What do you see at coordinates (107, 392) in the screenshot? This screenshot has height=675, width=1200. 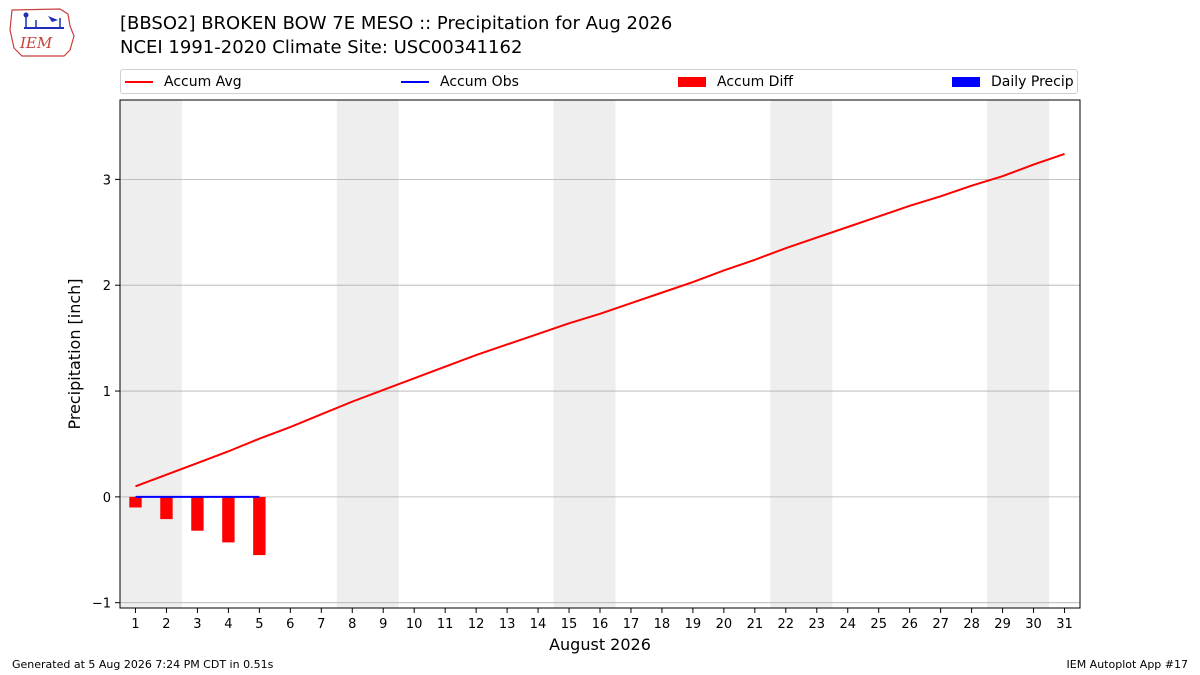 I see `y-tick-label-2: 1` at bounding box center [107, 392].